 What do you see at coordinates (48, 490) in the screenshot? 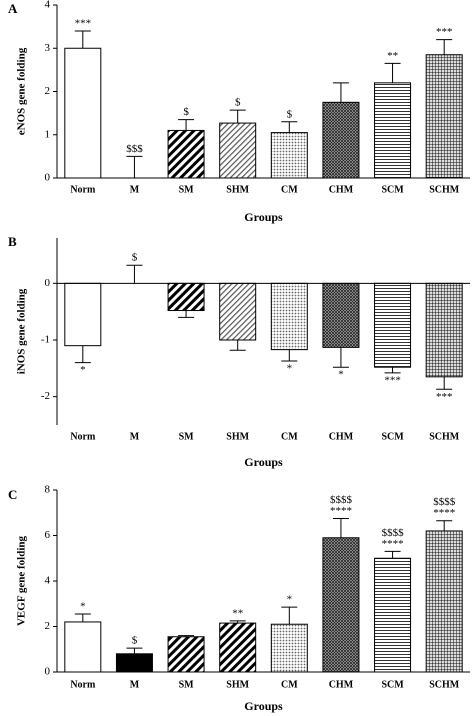
I see `y-tick-label: 8` at bounding box center [48, 490].